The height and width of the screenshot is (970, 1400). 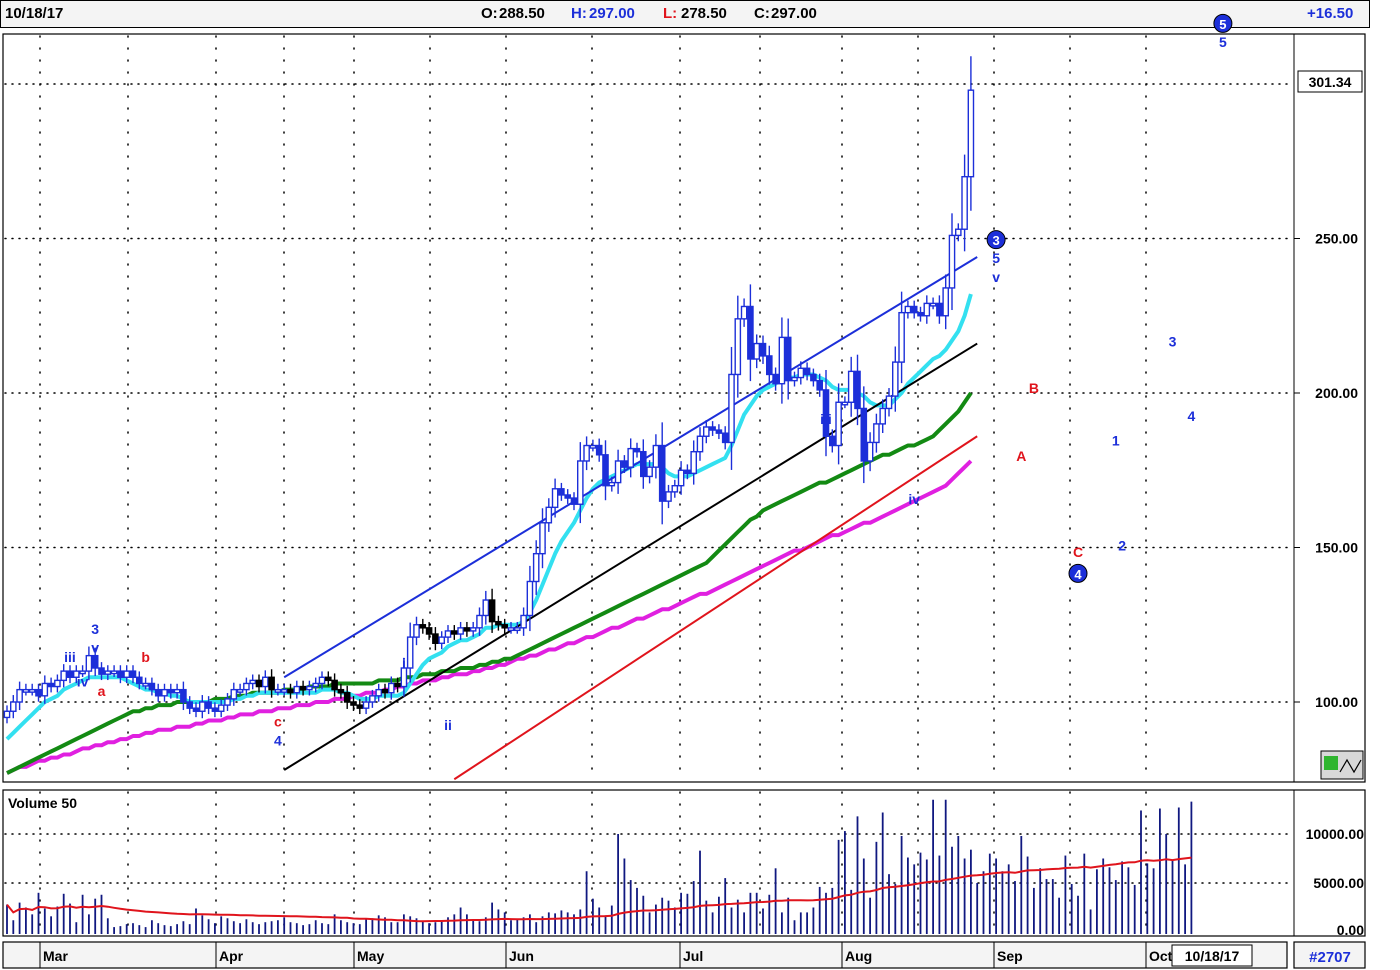 I want to click on month-label: Apr, so click(x=231, y=956).